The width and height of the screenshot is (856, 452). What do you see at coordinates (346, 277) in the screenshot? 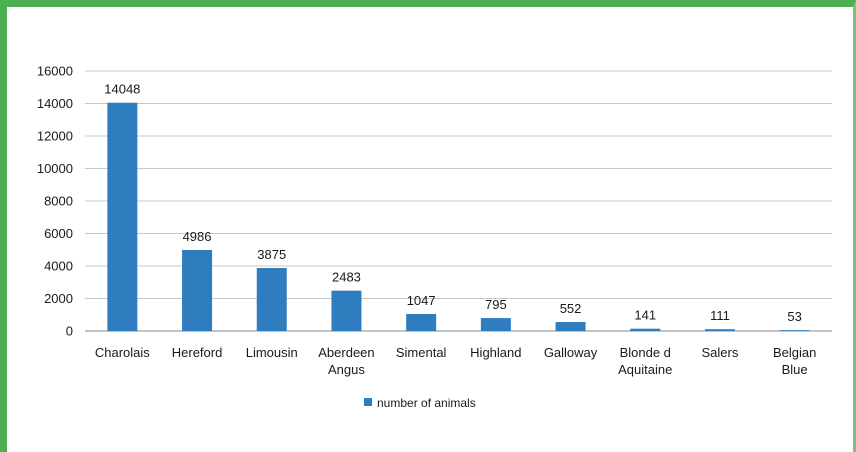
I see `data-label: 2483` at bounding box center [346, 277].